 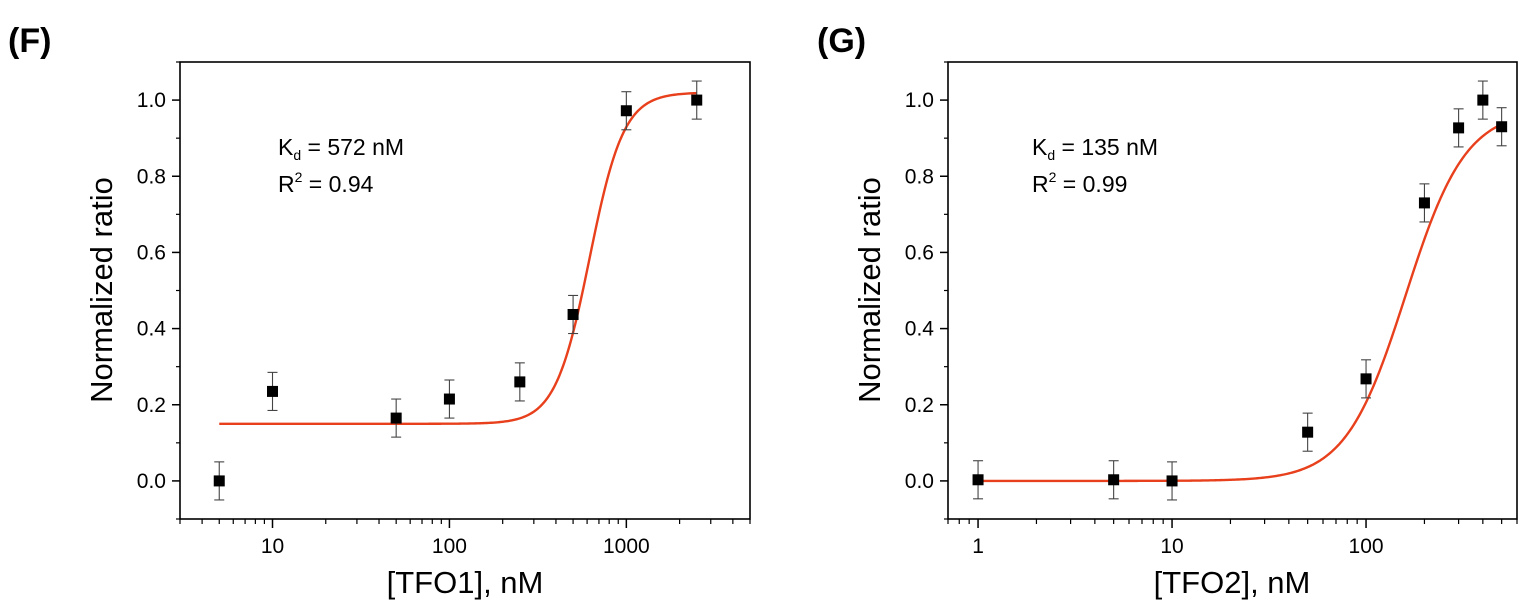 I want to click on kd-annotation: Kd = 135 nM, so click(x=1095, y=148).